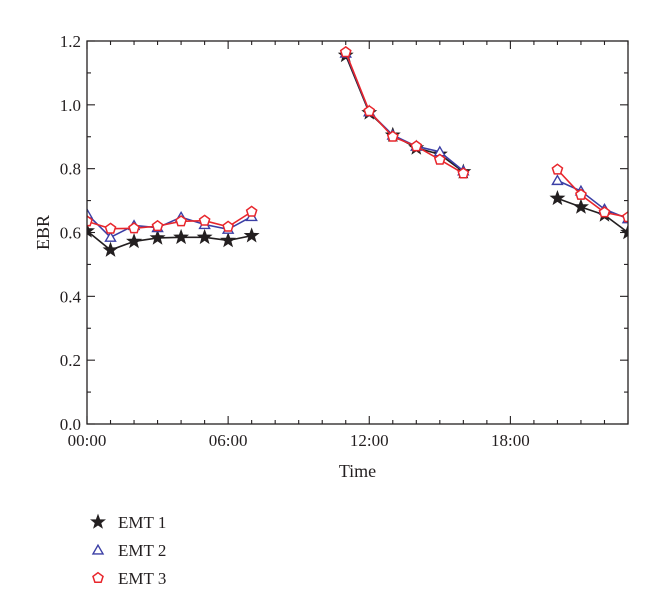 The image size is (660, 616). I want to click on y-tick-label: 0.2, so click(70, 360).